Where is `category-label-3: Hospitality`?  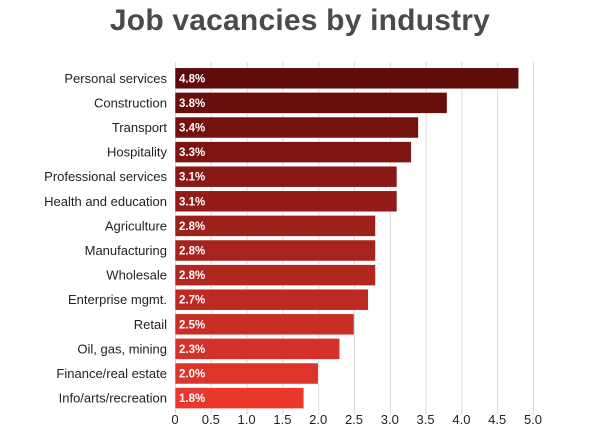
category-label-3: Hospitality is located at coordinates (137, 152).